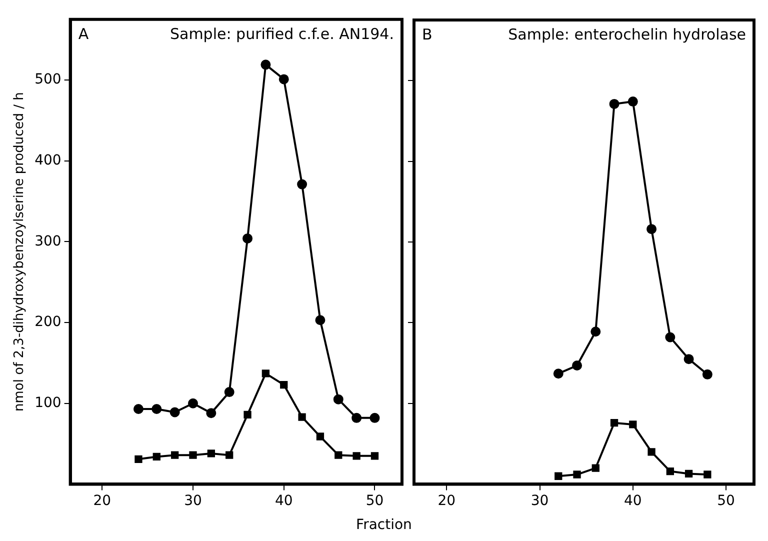 The image size is (768, 541). What do you see at coordinates (48, 80) in the screenshot?
I see `y-tick-label: 500` at bounding box center [48, 80].